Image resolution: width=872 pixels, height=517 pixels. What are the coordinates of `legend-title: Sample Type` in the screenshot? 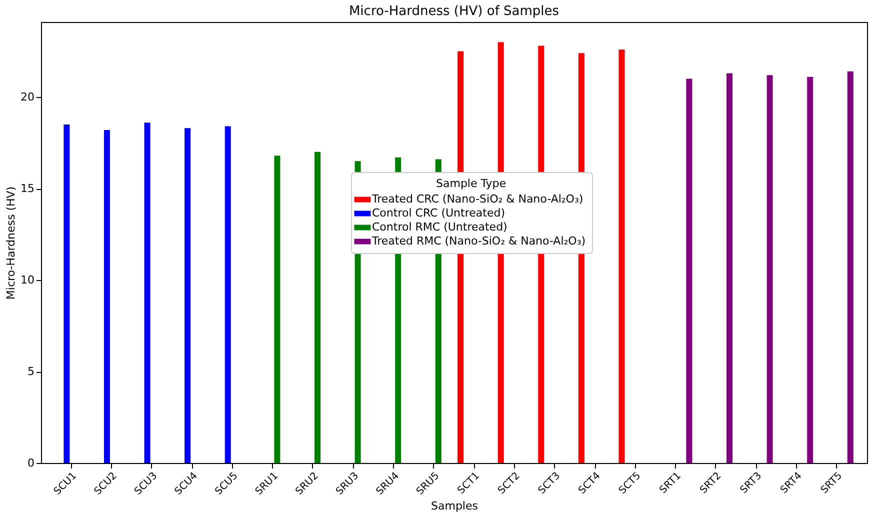 It's located at (471, 183).